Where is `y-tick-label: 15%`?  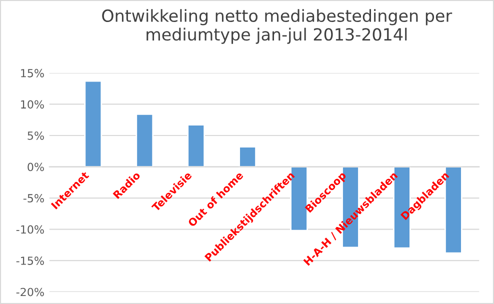 y-tick-label: 15% is located at coordinates (32, 73).